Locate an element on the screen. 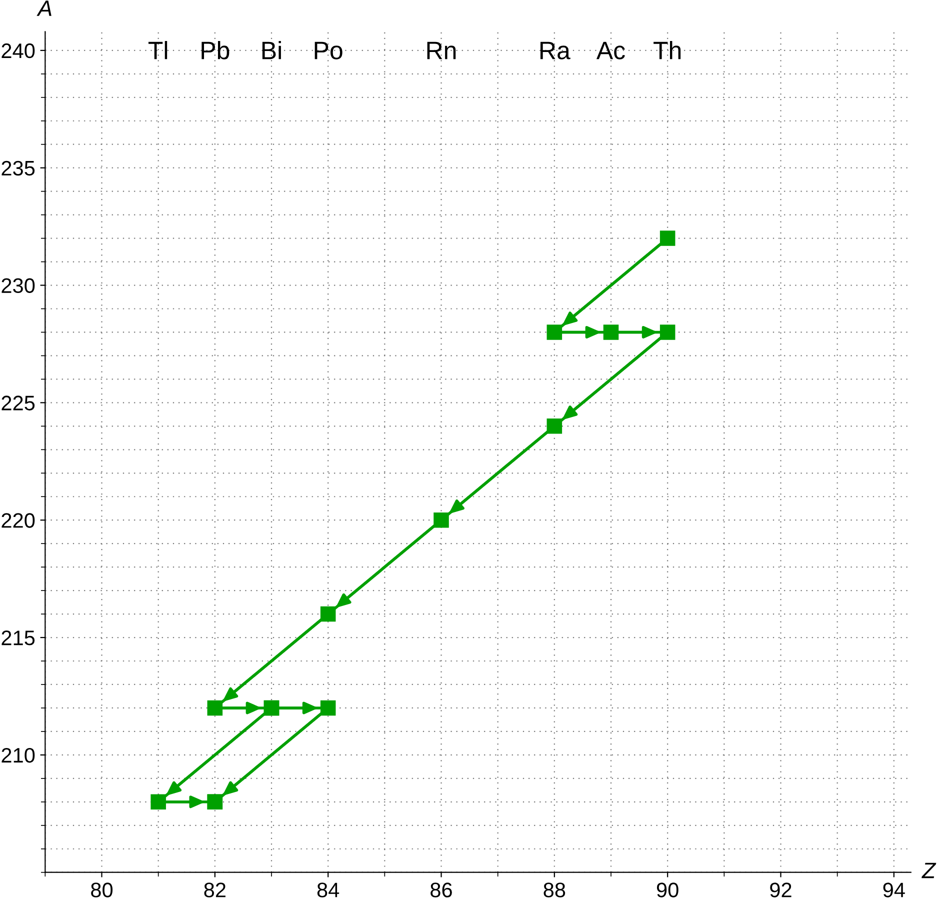 The height and width of the screenshot is (904, 941). x-tick-label: 90 is located at coordinates (667, 890).